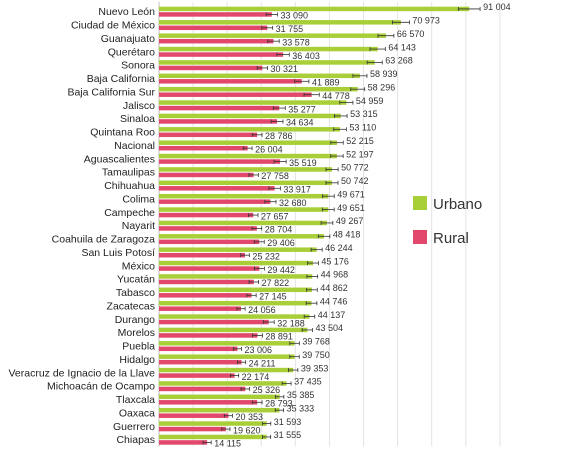  What do you see at coordinates (411, 34) in the screenshot?
I see `value-label-urbano: 66 570` at bounding box center [411, 34].